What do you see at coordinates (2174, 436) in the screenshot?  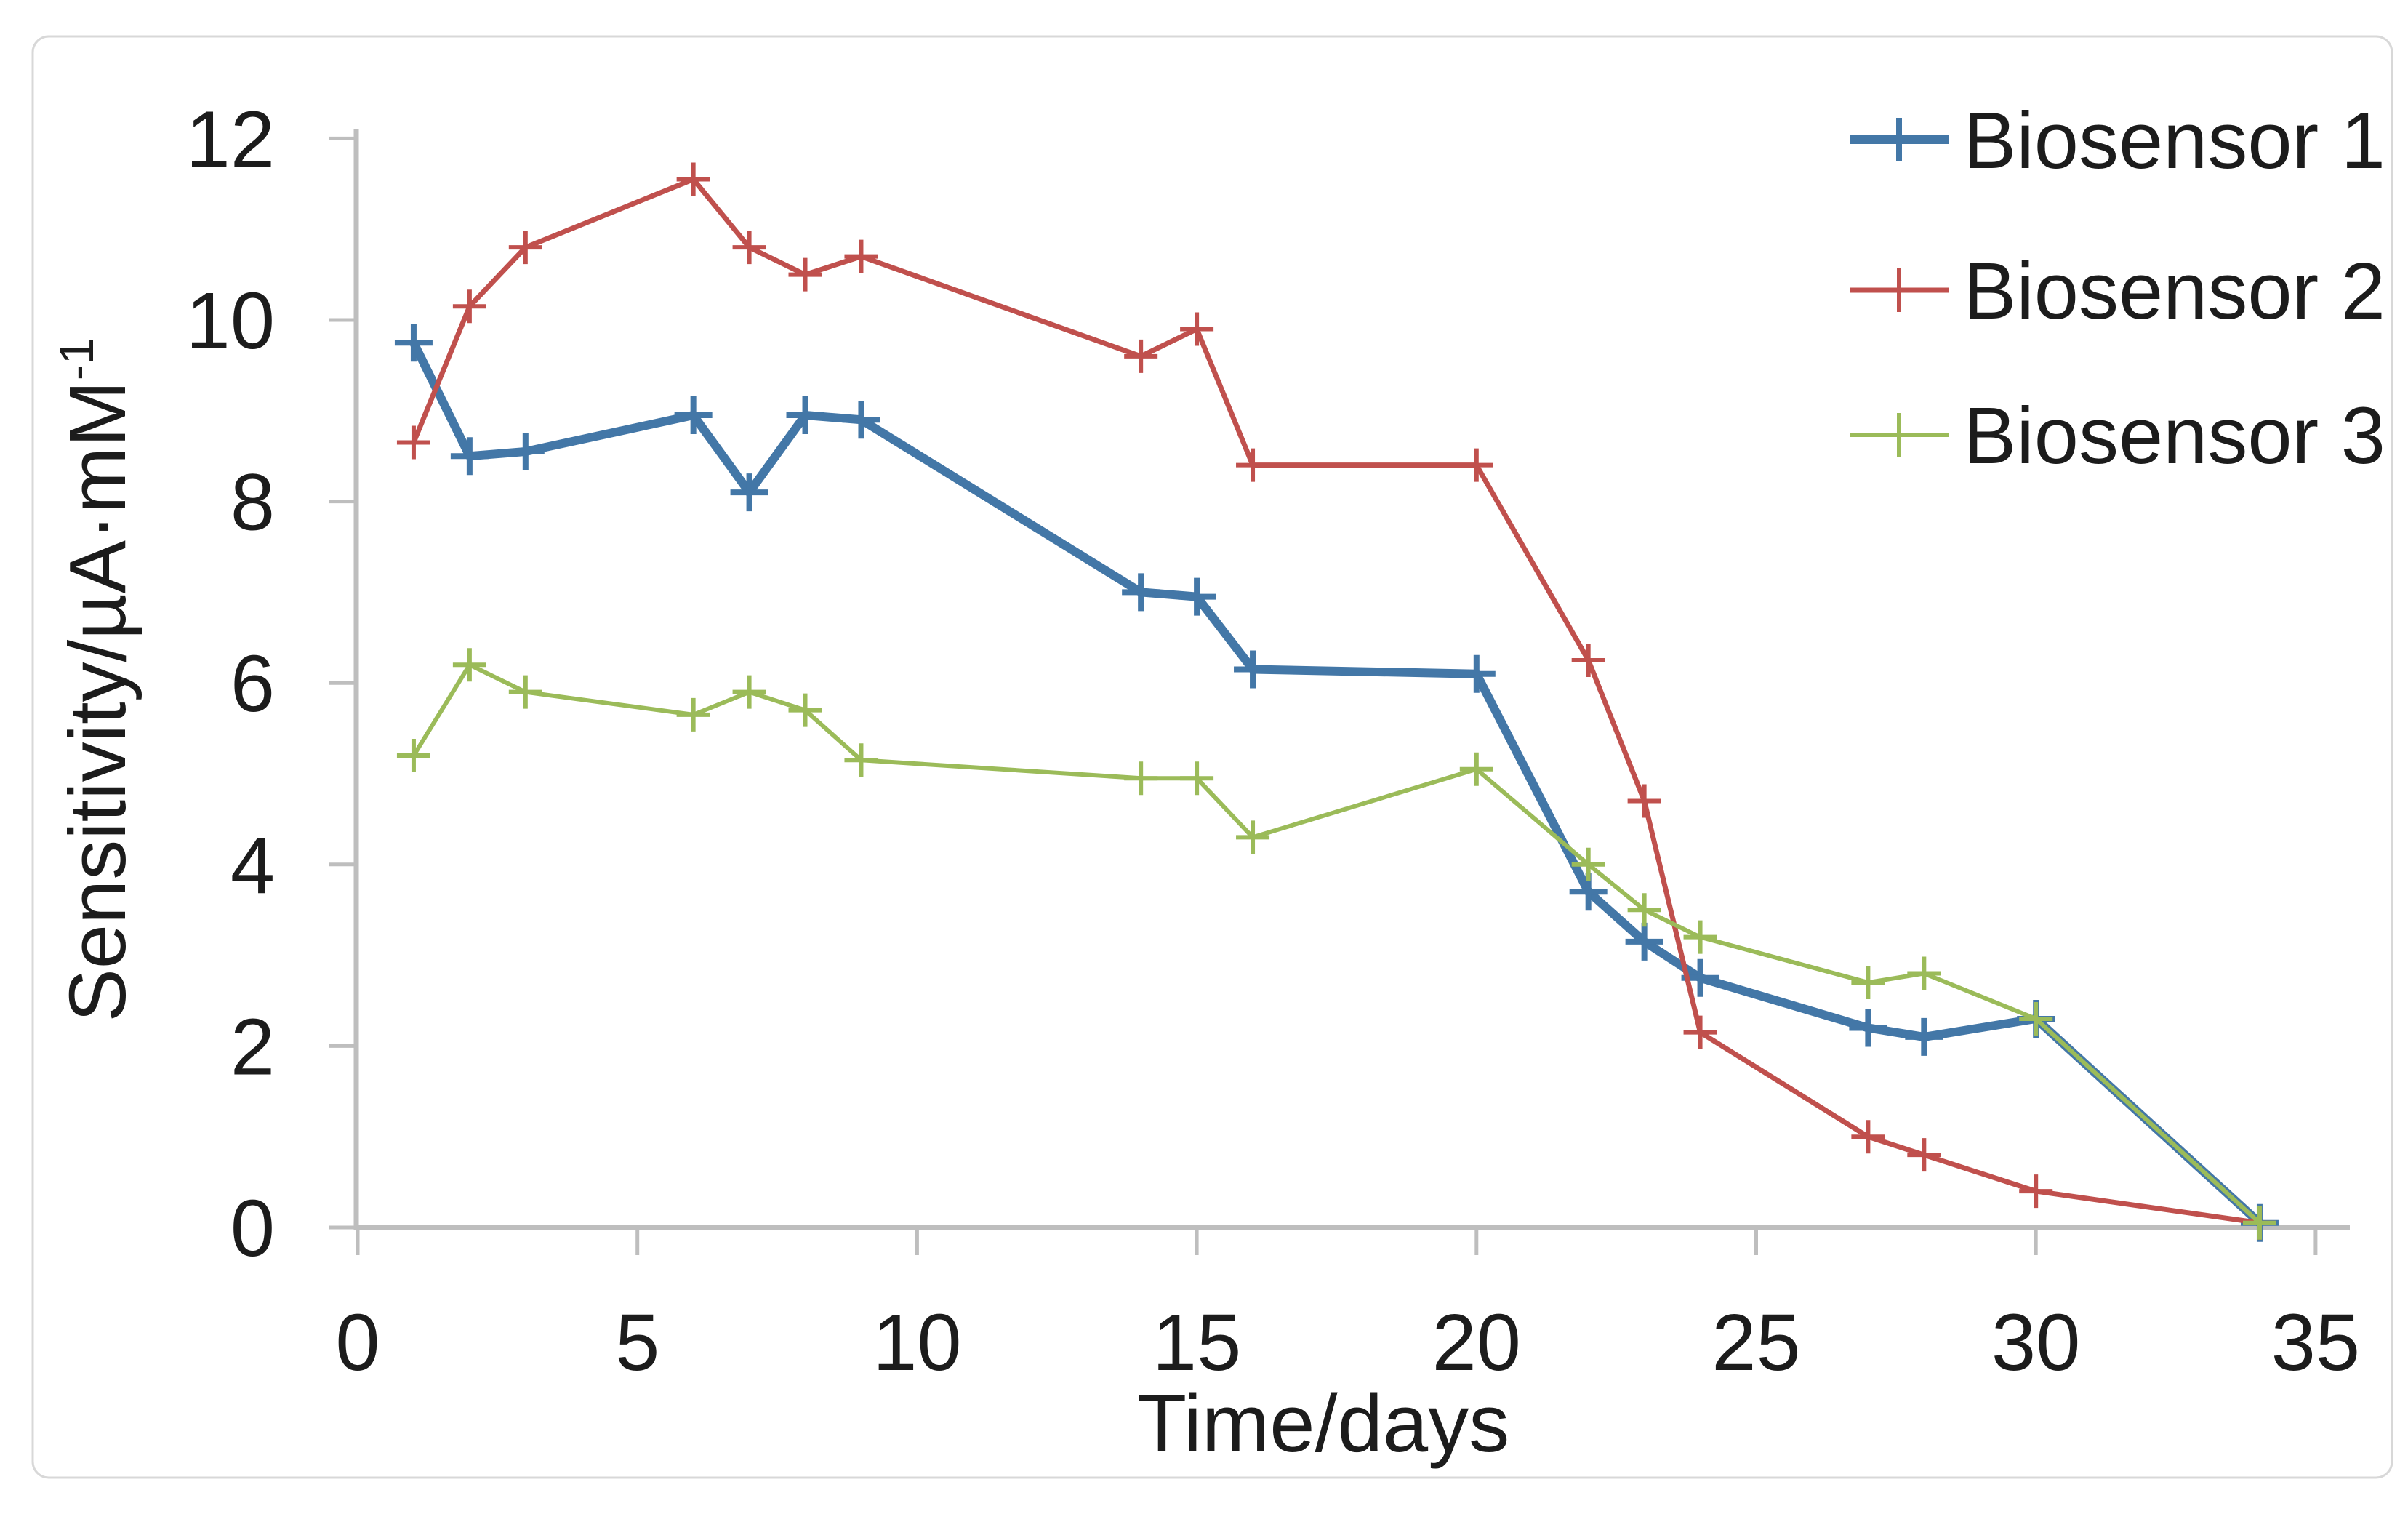 I see `legend-label-biosensor-3: Biosensor 3` at bounding box center [2174, 436].